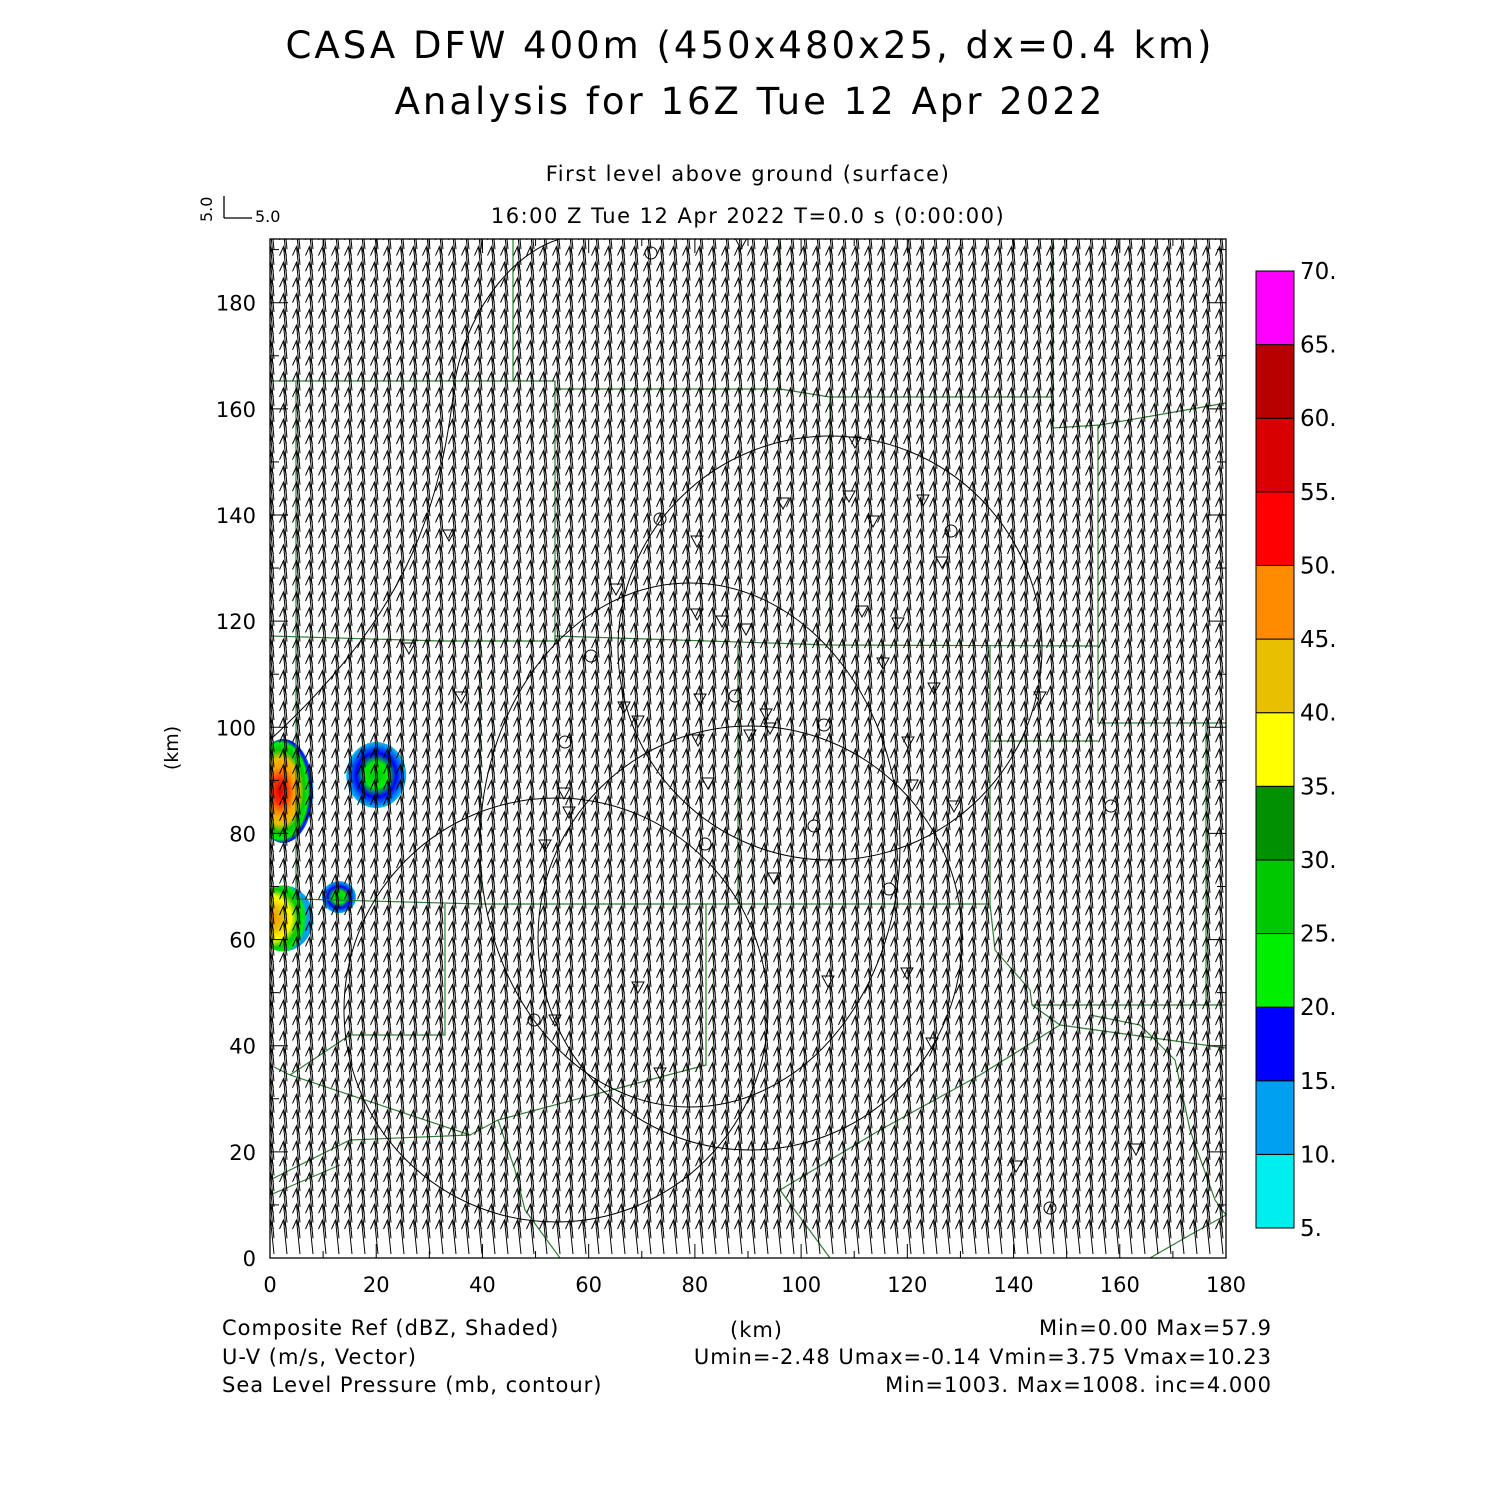  Describe the element at coordinates (754, 1285) in the screenshot. I see `x-axis-tick-labels: 0 20 40 60 80 100 120 140 160 180` at that location.